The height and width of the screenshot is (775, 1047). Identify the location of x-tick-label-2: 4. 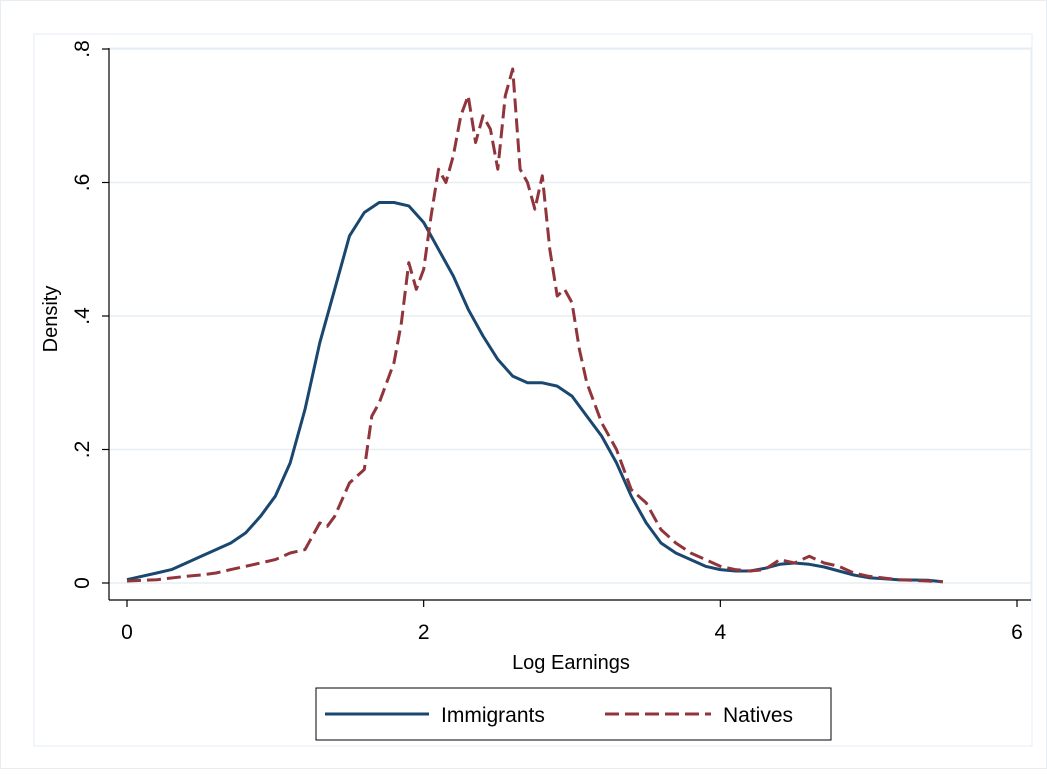
(720, 632).